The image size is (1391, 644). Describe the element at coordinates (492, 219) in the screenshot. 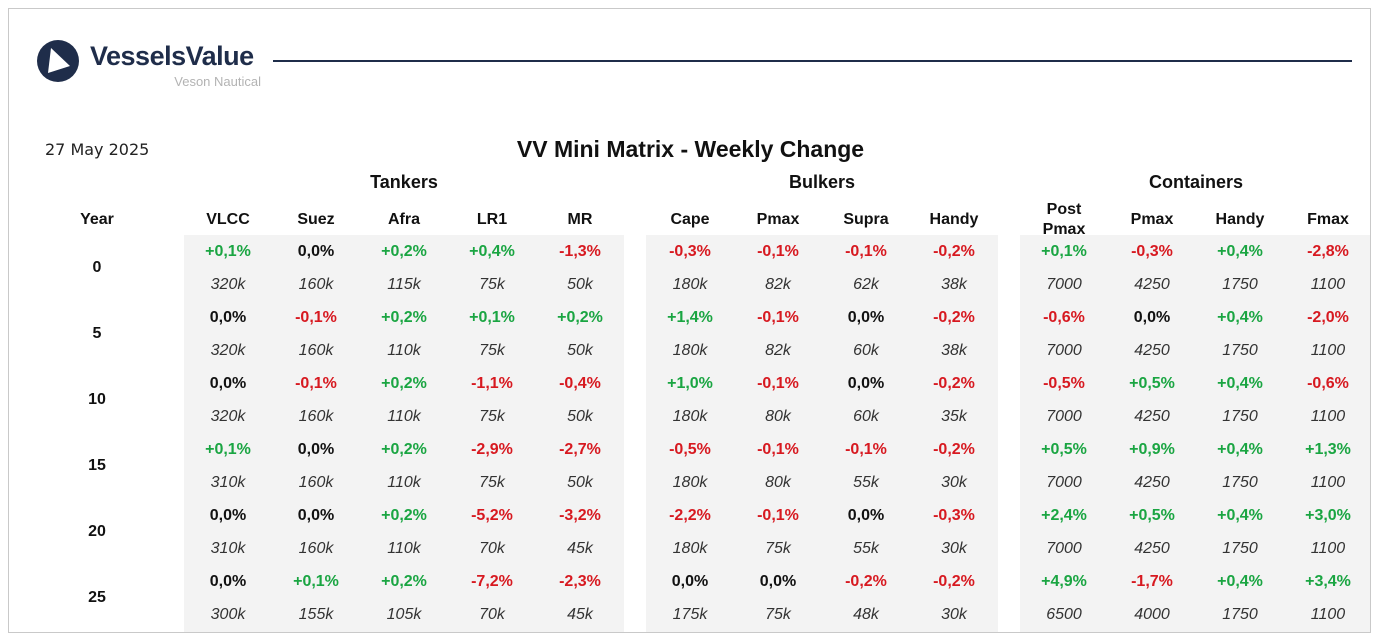

I see `column-header-tankers-lr1: LR1` at that location.